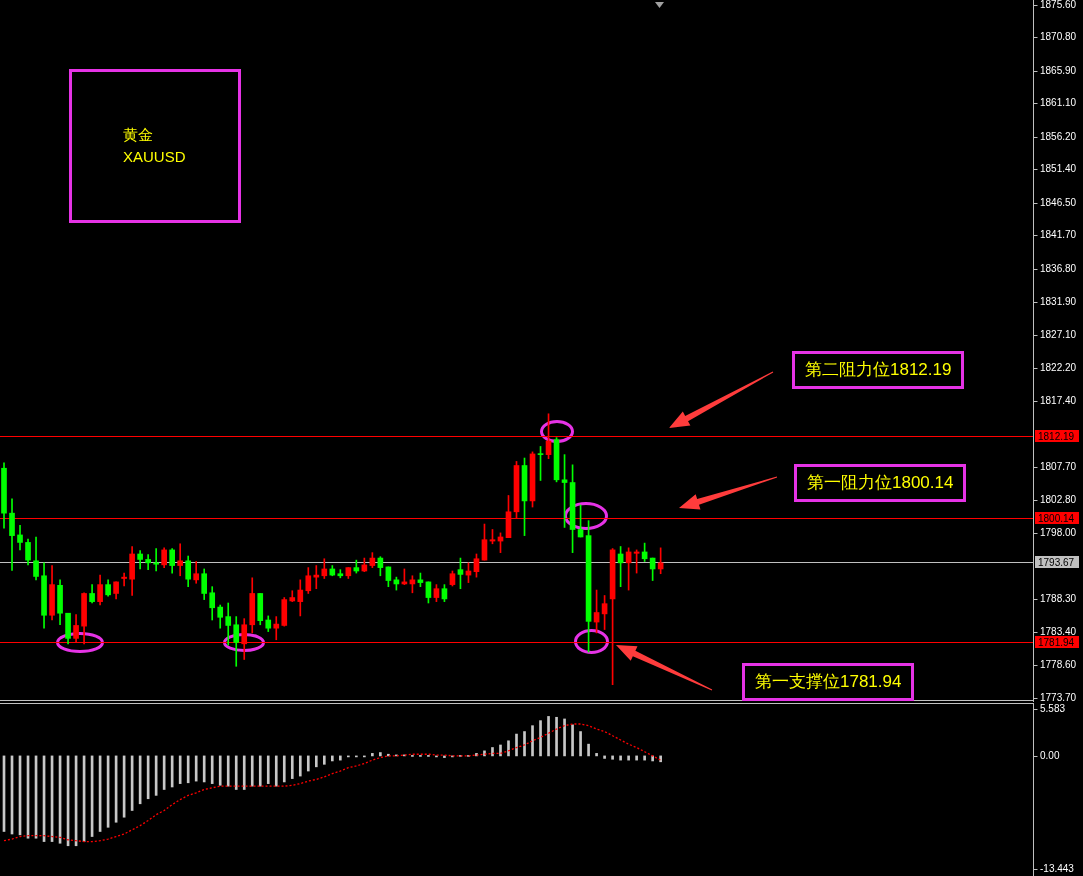 The height and width of the screenshot is (876, 1083). I want to click on y-tick-label: 1817.40, so click(1058, 400).